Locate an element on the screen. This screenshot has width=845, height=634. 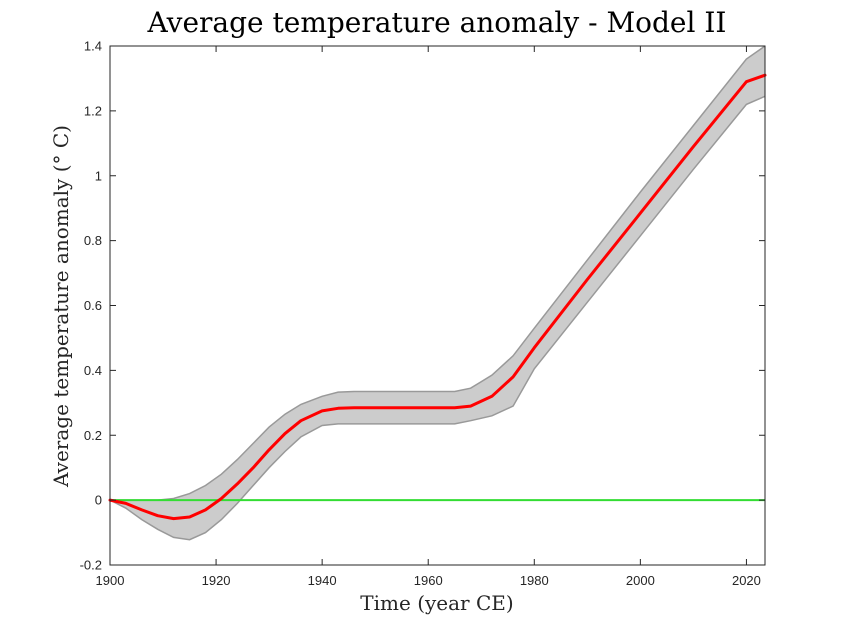
y-tick-label: 0 is located at coordinates (98, 500).